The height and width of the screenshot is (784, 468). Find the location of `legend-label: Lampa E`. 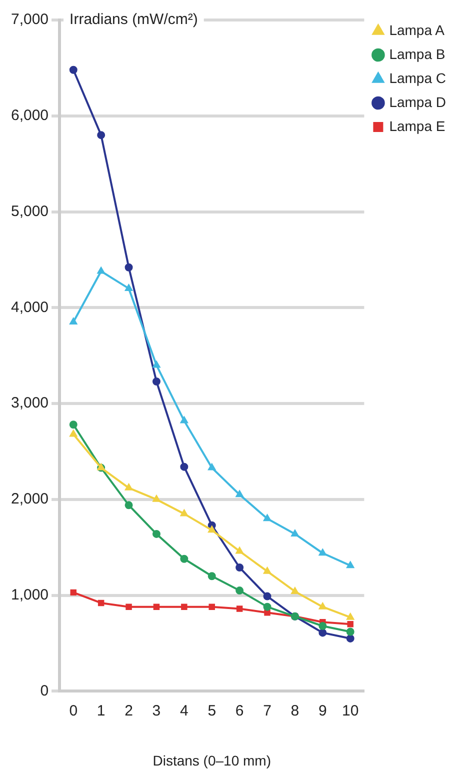

legend-label: Lampa E is located at coordinates (417, 126).